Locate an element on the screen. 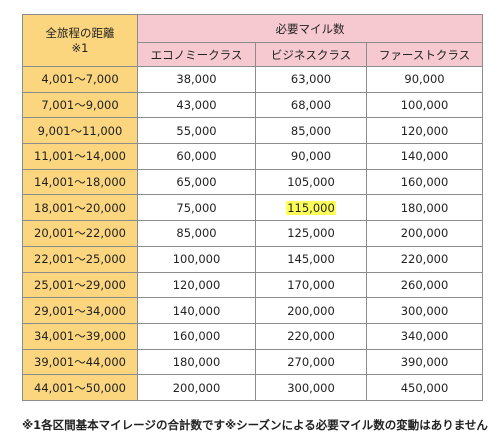 This screenshot has width=500, height=448. cell: 390,000 is located at coordinates (424, 362).